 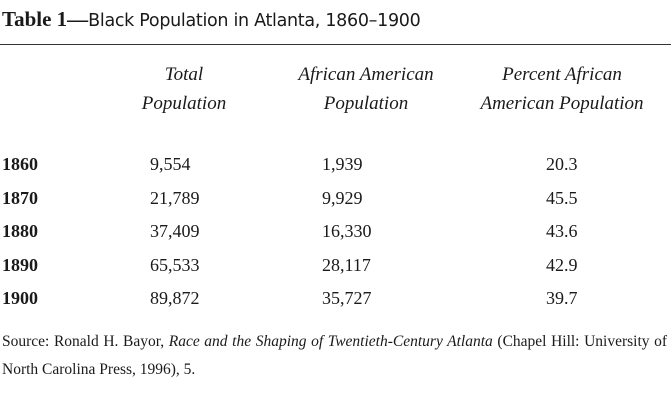 I want to click on table-row: 1900 89,872 35,727 39.7, so click(x=335, y=300).